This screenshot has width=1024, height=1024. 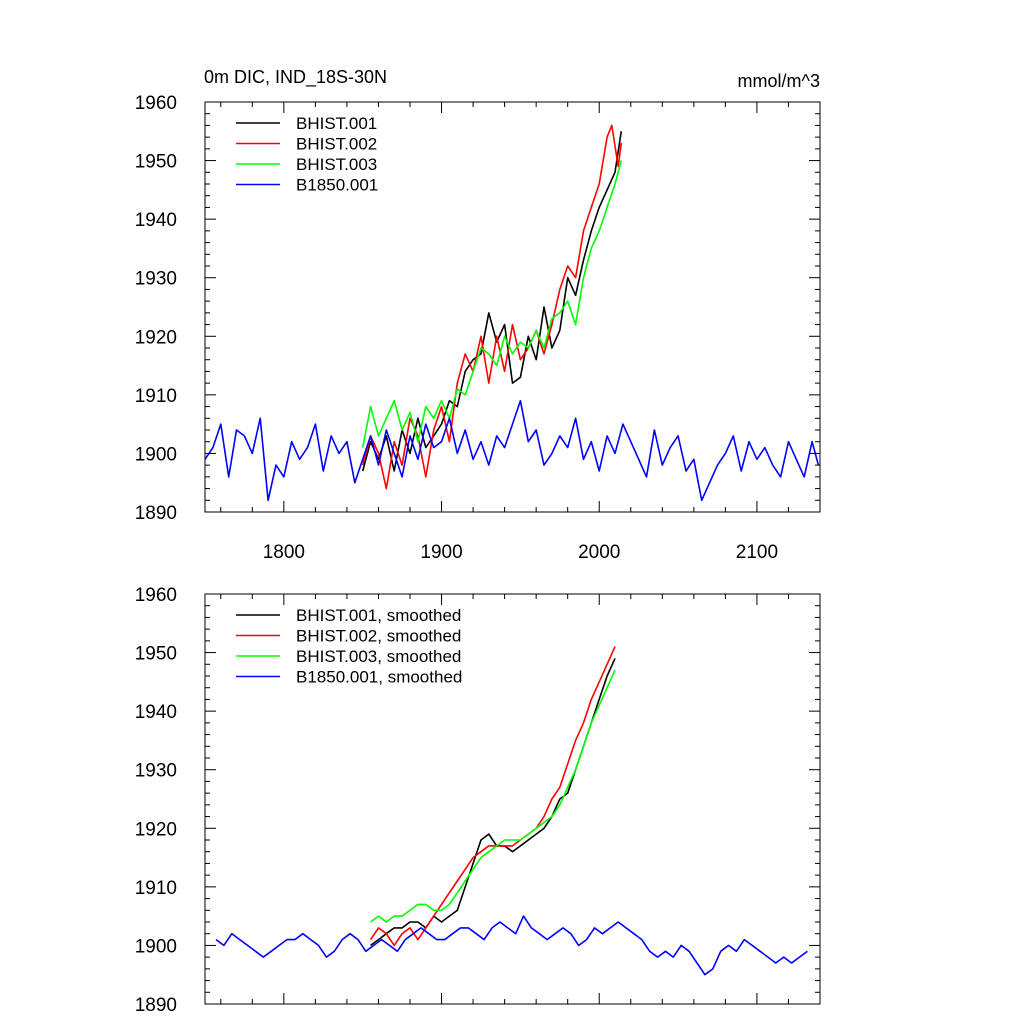 What do you see at coordinates (156, 946) in the screenshot?
I see `bottom-y-tick-label: 1900` at bounding box center [156, 946].